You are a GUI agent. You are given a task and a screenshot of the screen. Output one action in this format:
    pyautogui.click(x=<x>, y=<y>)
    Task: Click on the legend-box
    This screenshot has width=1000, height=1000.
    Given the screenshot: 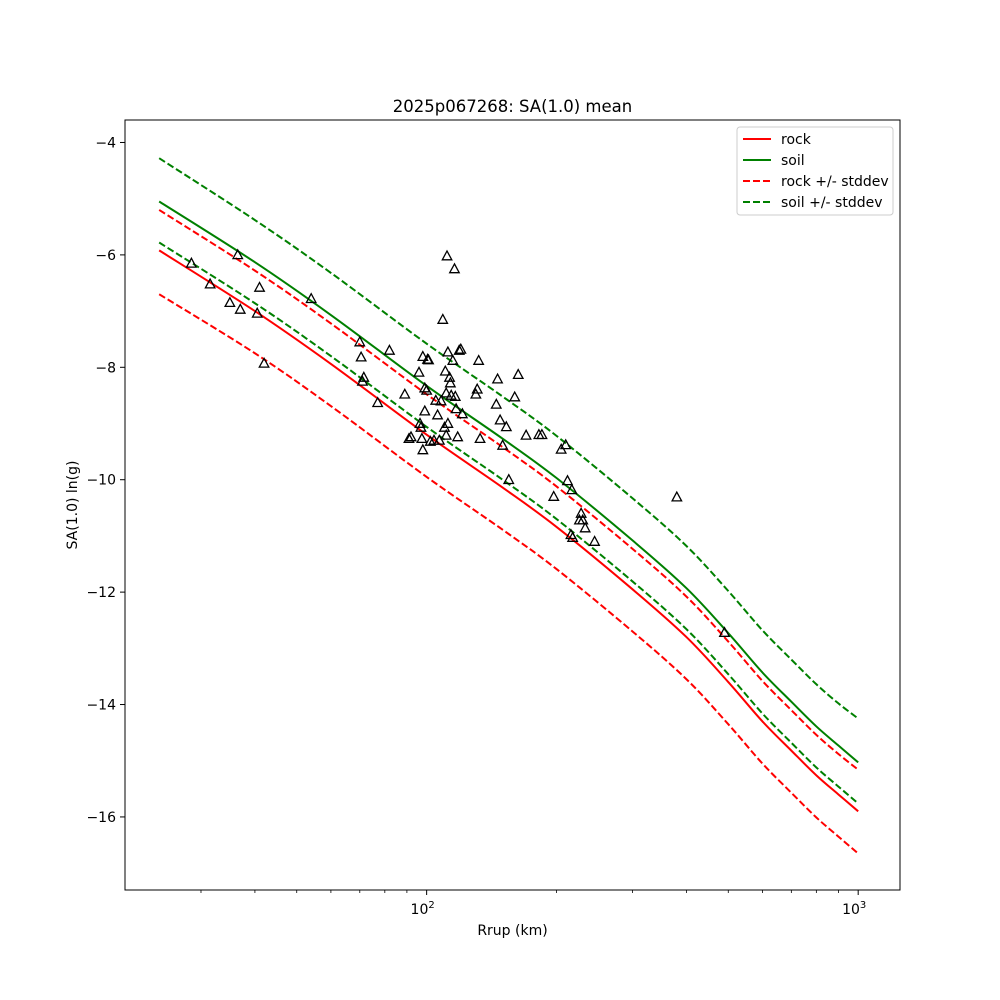 What is the action you would take?
    pyautogui.click(x=815, y=171)
    